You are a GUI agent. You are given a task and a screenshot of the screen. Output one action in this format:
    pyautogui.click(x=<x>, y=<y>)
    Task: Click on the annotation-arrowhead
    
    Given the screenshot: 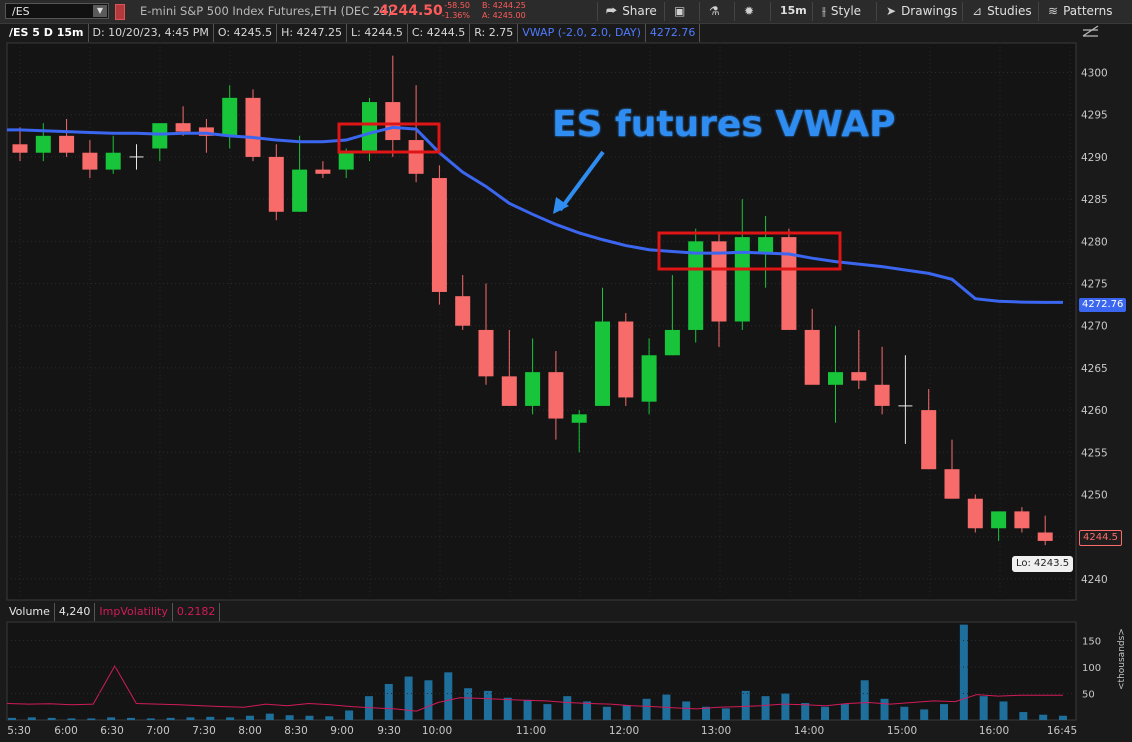 What is the action you would take?
    pyautogui.click(x=561, y=205)
    